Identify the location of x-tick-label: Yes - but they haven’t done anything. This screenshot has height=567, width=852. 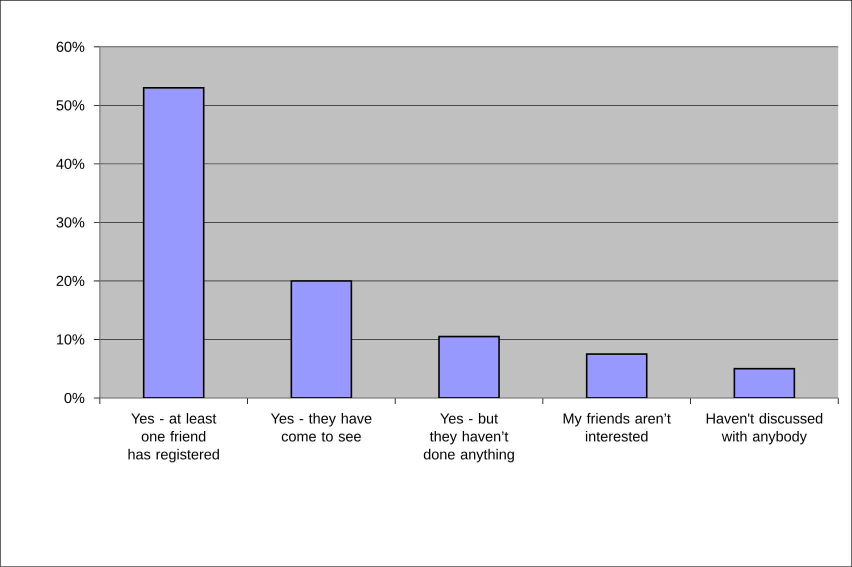
(469, 437).